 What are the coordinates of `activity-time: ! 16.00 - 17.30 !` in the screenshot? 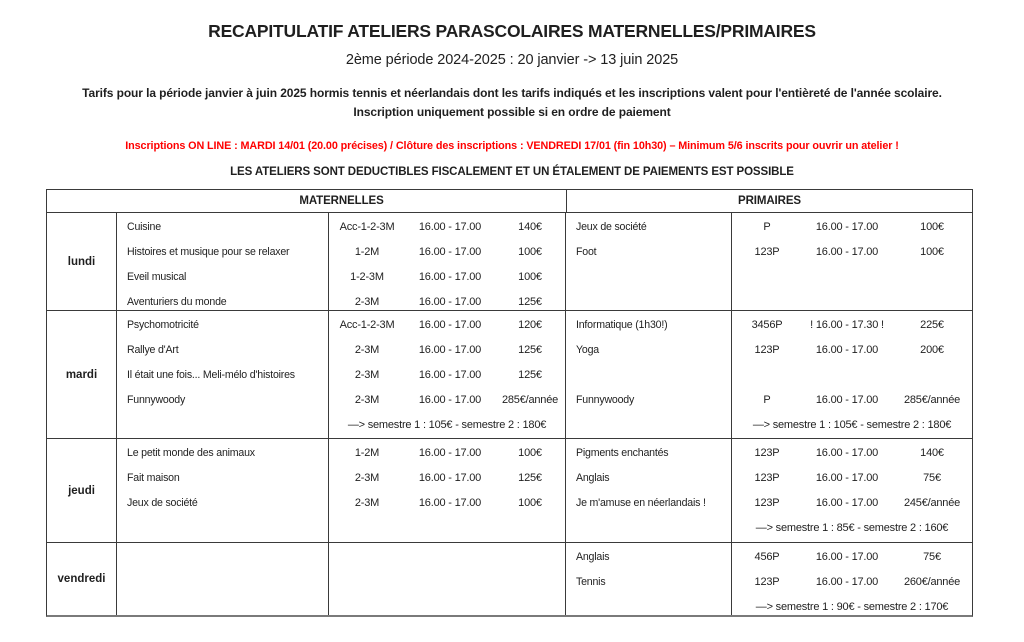 It's located at (847, 325).